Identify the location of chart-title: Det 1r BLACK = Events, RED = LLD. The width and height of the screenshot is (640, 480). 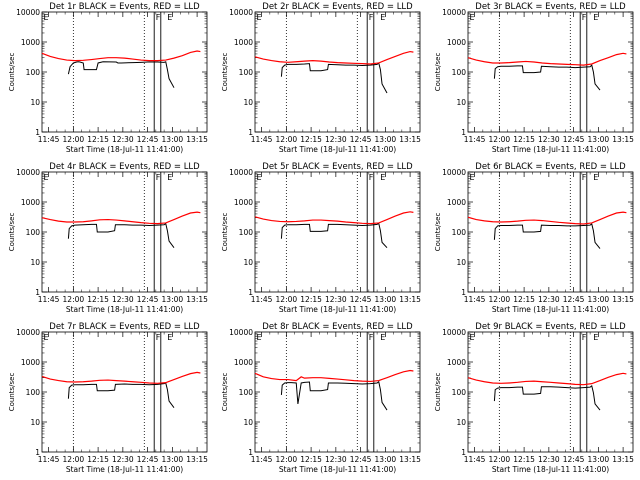
(124, 7).